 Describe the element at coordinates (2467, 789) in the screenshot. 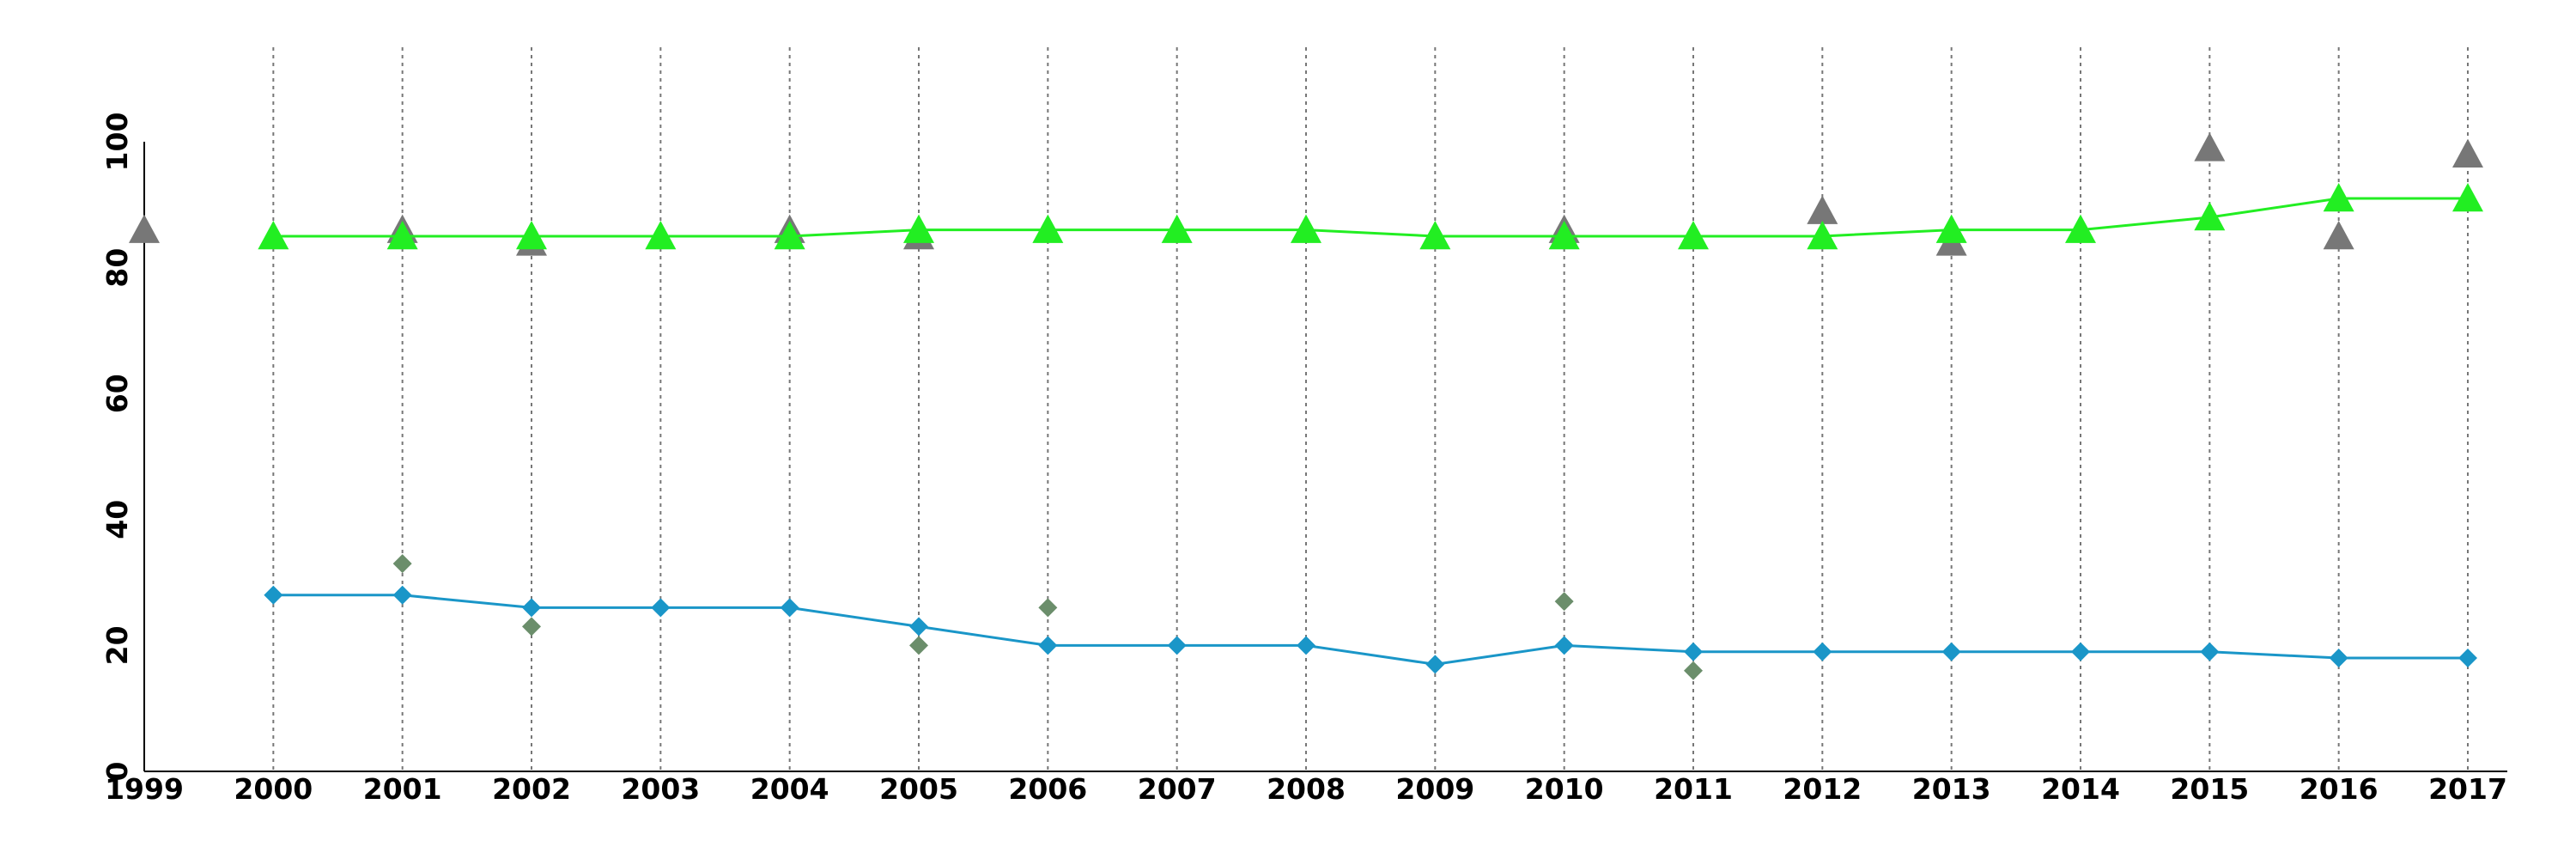

I see `x-tick-label: 2017` at that location.